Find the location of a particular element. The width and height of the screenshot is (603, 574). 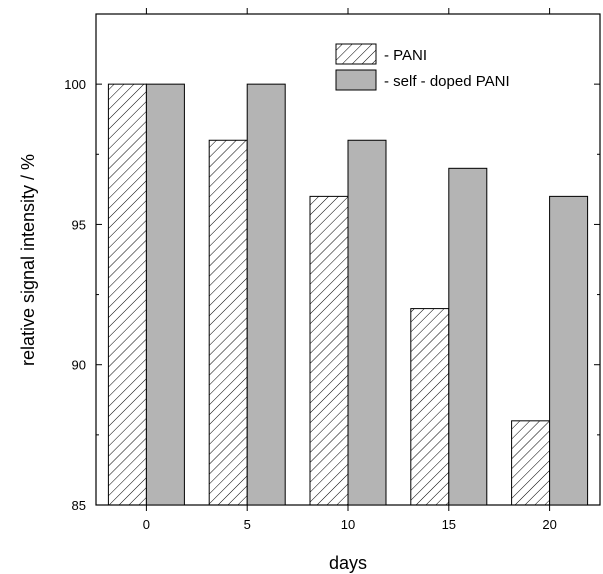

x-tick-label-5: 5 is located at coordinates (247, 524).